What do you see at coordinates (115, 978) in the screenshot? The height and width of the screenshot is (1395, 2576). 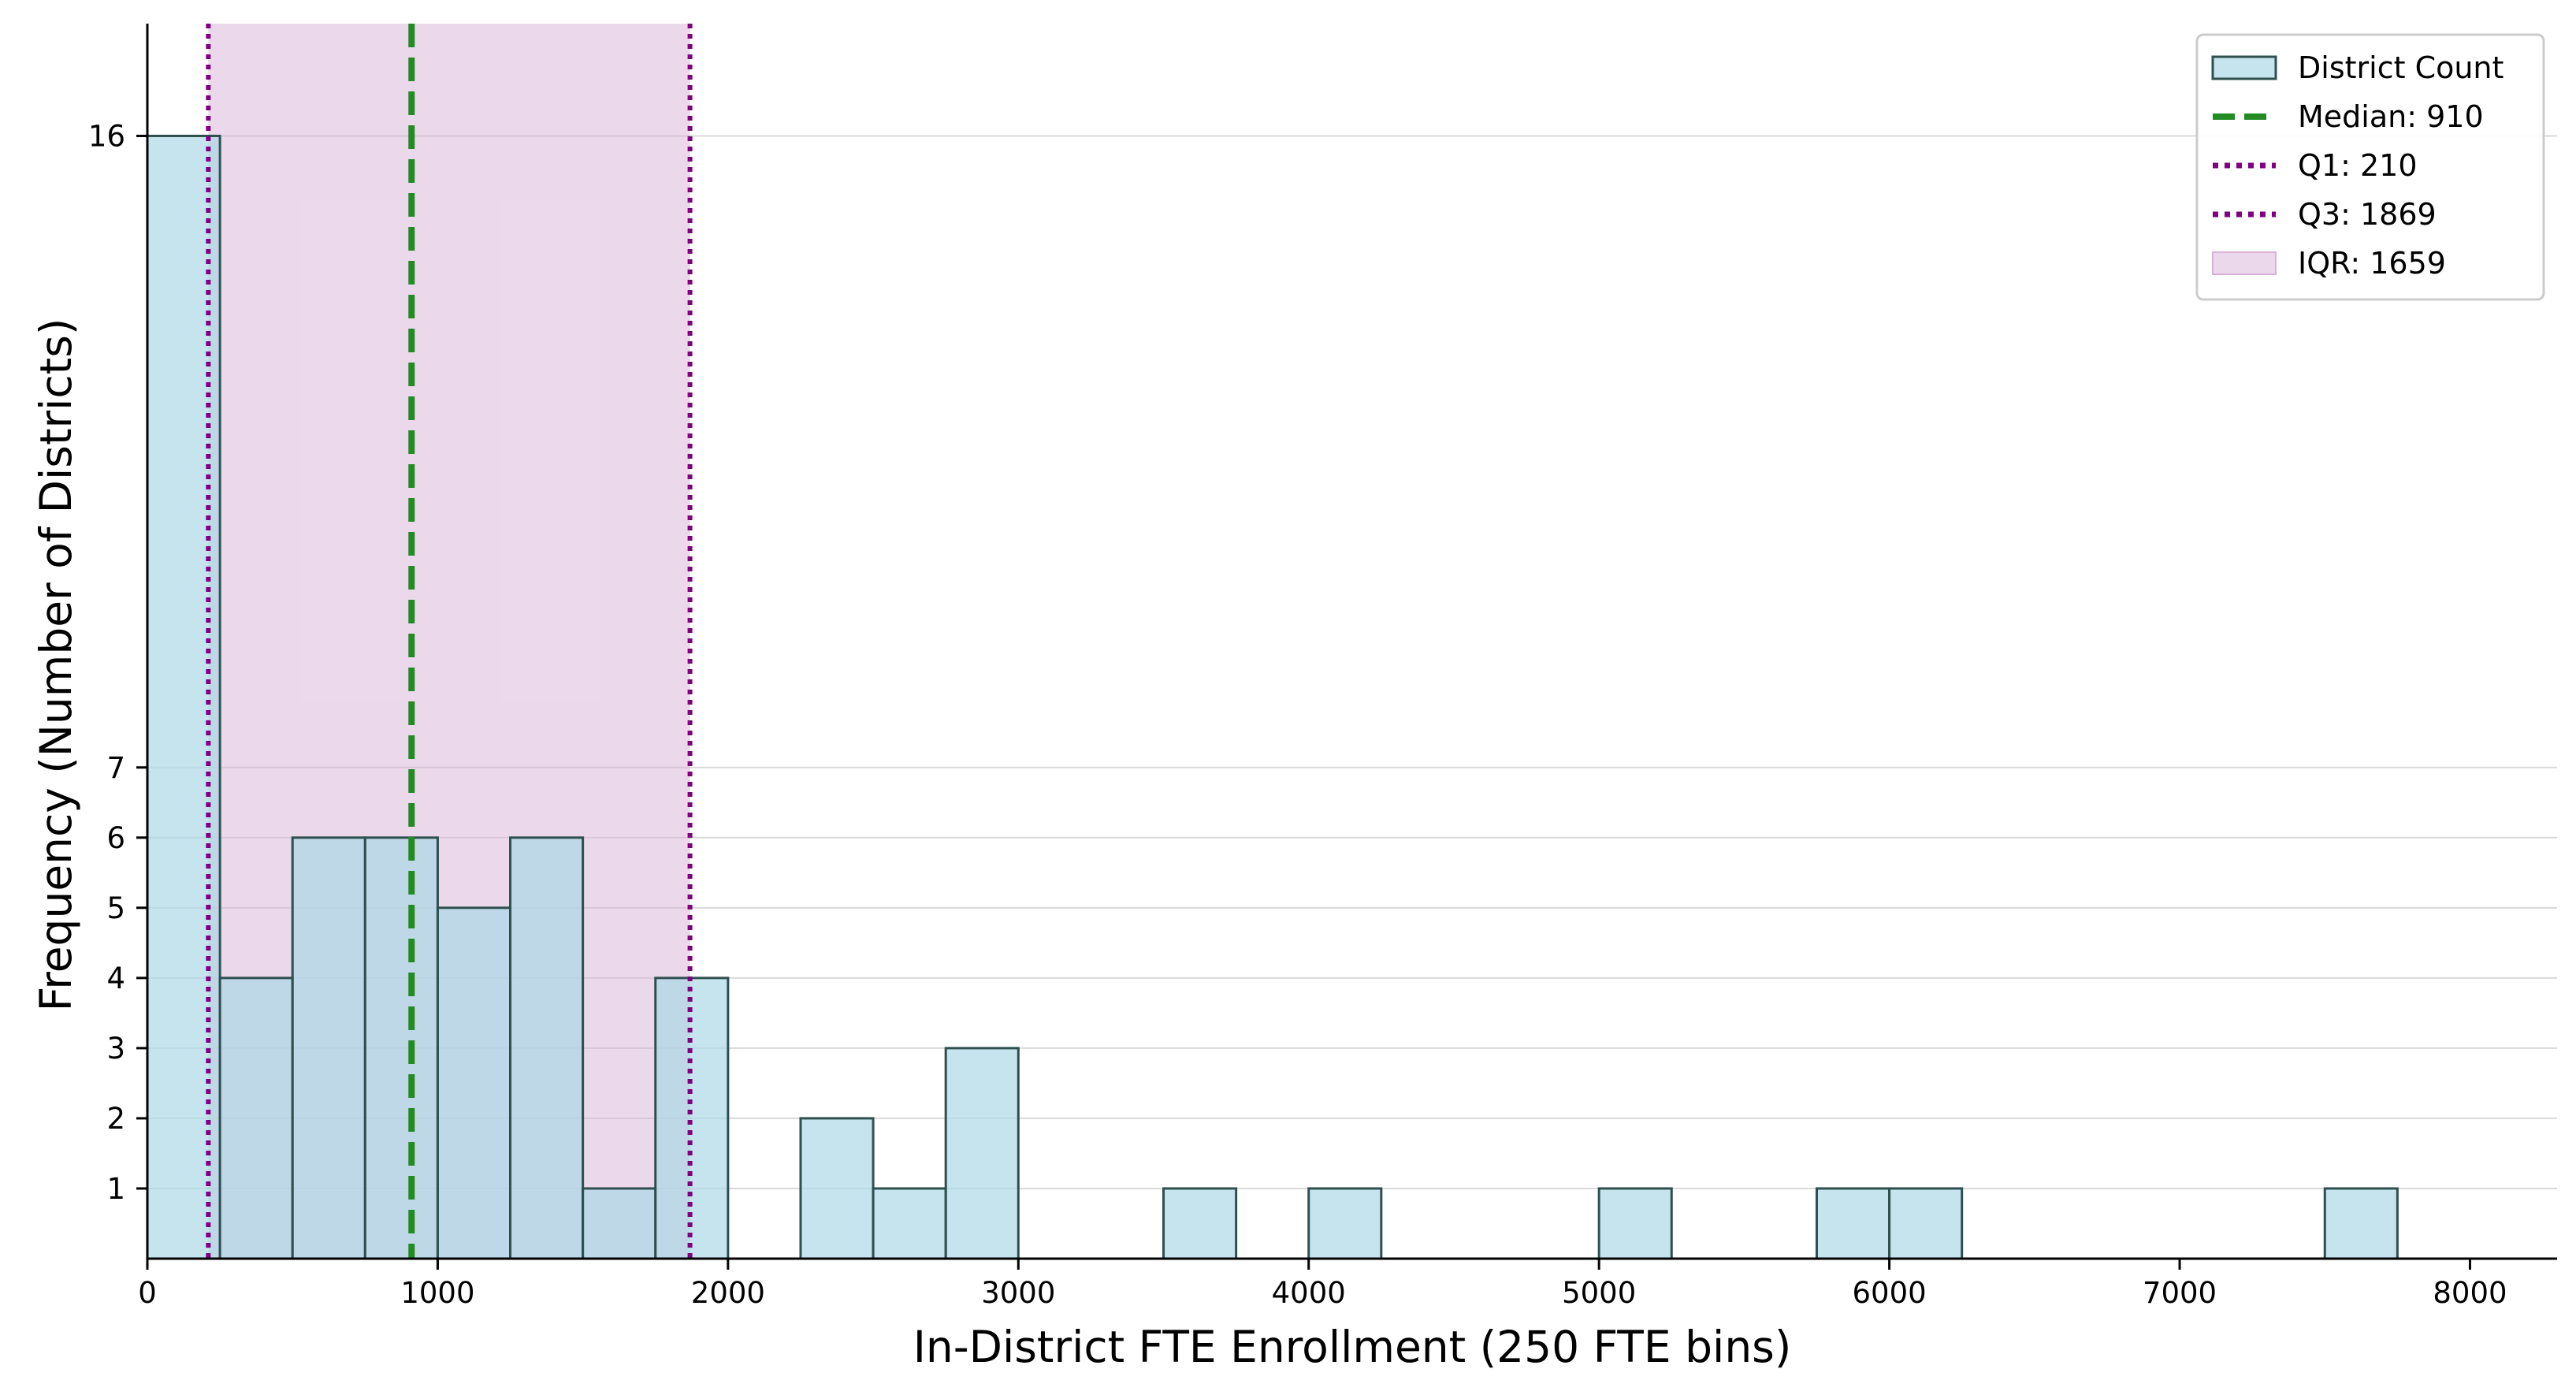 I see `y-tick-label: 4` at bounding box center [115, 978].